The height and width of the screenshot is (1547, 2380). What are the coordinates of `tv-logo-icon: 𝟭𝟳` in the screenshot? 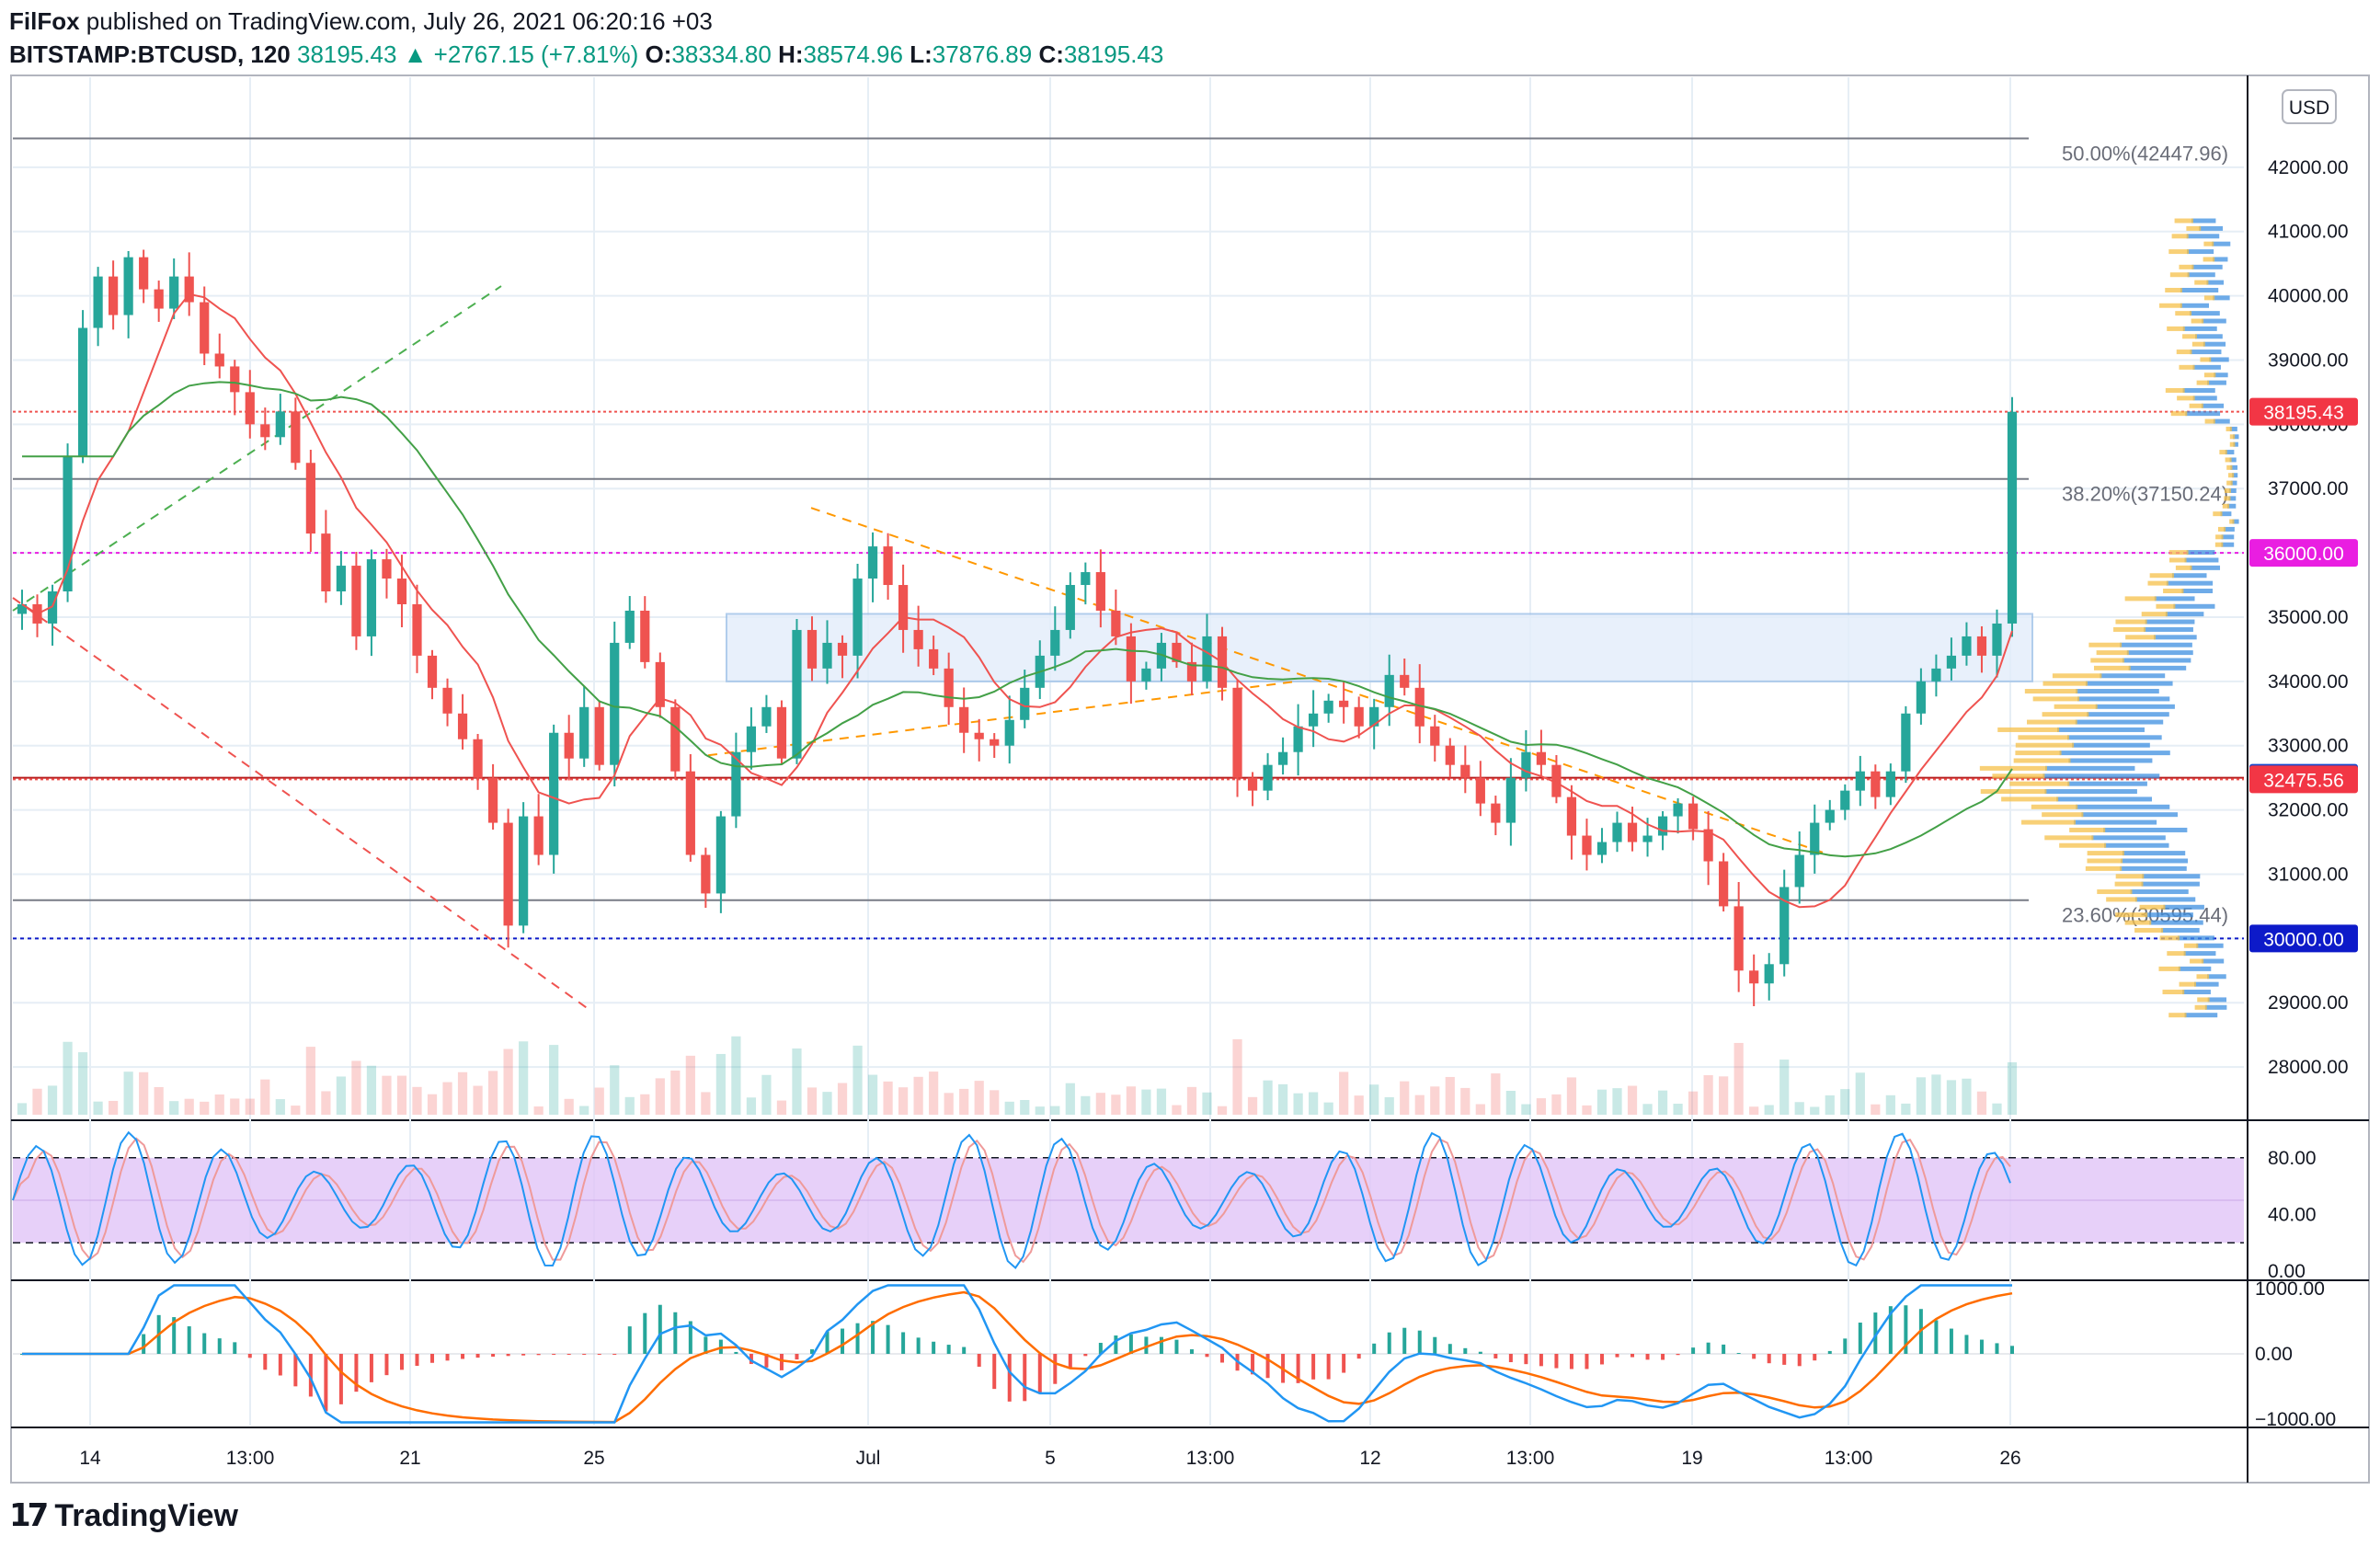 It's located at (29, 1515).